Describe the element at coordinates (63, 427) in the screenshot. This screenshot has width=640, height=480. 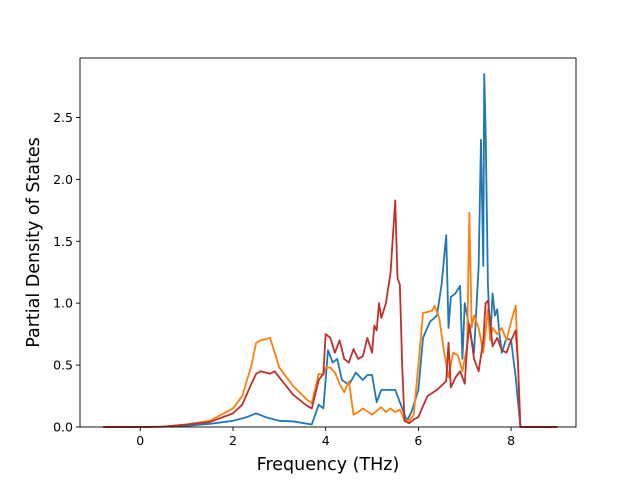
I see `y-tick-label: 0.0` at that location.